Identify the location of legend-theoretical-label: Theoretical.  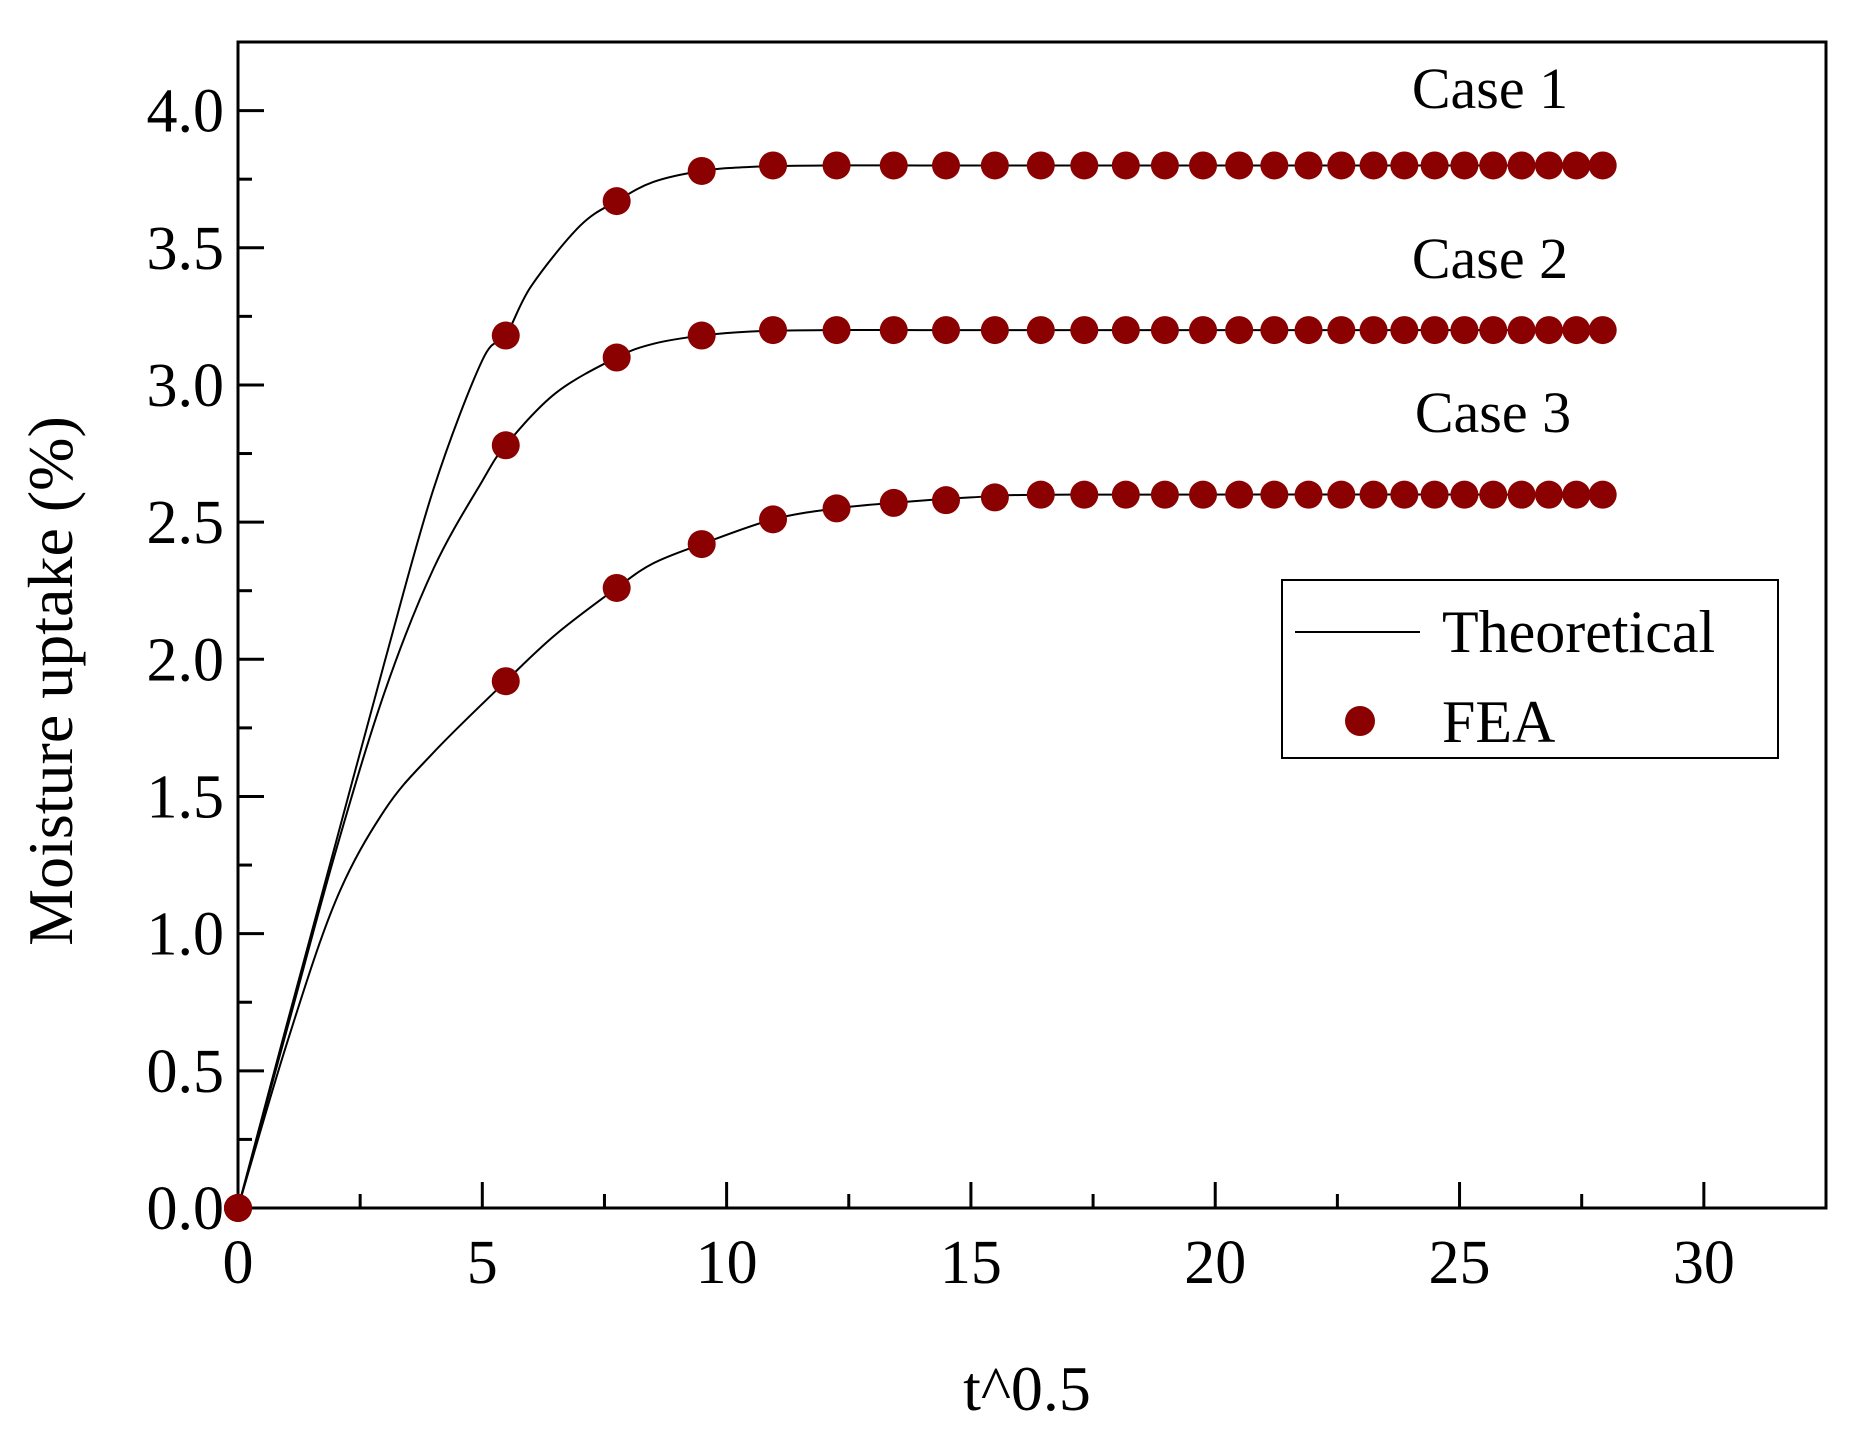
(1578, 632).